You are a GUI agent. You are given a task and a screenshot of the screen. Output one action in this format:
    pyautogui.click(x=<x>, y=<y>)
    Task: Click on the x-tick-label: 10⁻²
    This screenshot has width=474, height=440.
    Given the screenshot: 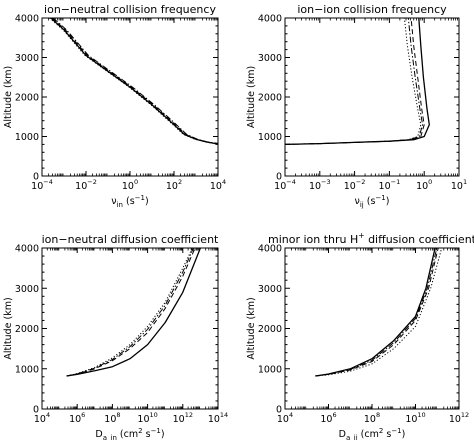 What is the action you would take?
    pyautogui.click(x=355, y=185)
    